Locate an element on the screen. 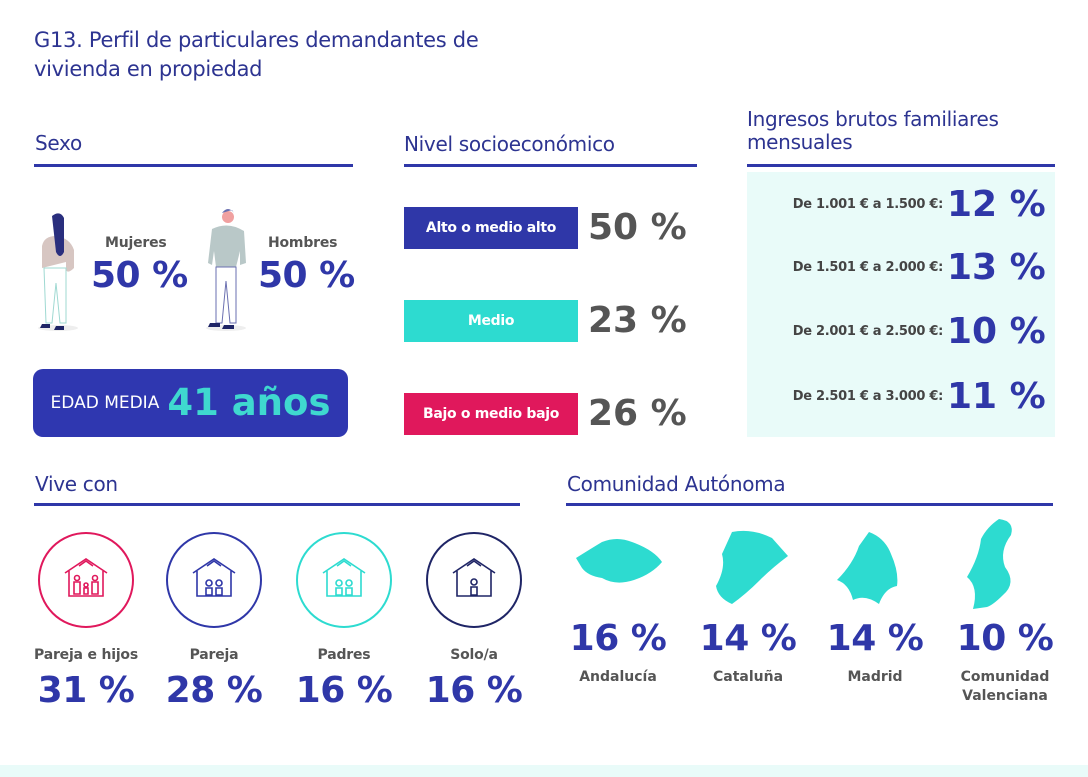 The image size is (1088, 777). house-couple-icon is located at coordinates (214, 580).